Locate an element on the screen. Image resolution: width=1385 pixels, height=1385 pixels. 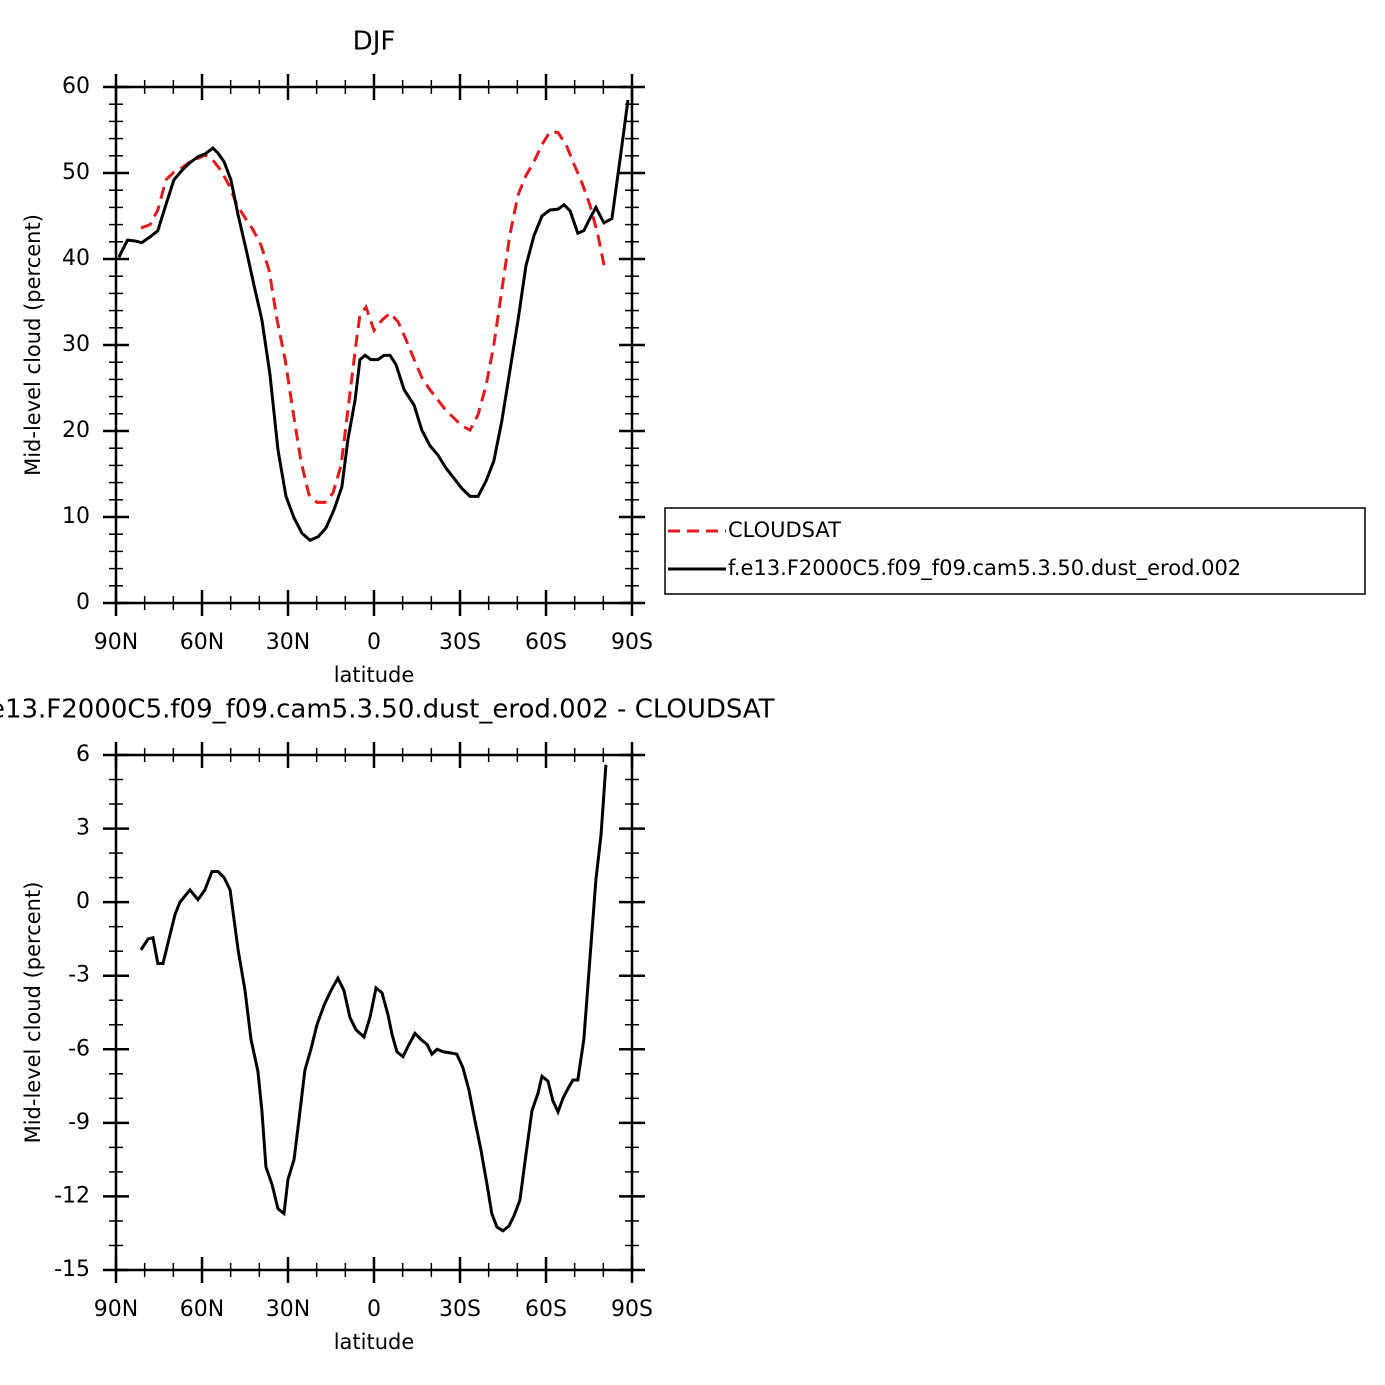
y-tick-label: -15 is located at coordinates (72, 1269).